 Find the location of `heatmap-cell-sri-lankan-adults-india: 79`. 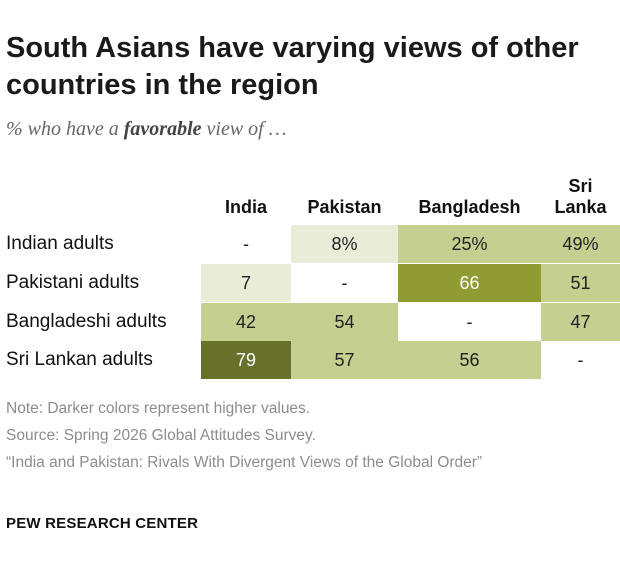

heatmap-cell-sri-lankan-adults-india: 79 is located at coordinates (246, 360).